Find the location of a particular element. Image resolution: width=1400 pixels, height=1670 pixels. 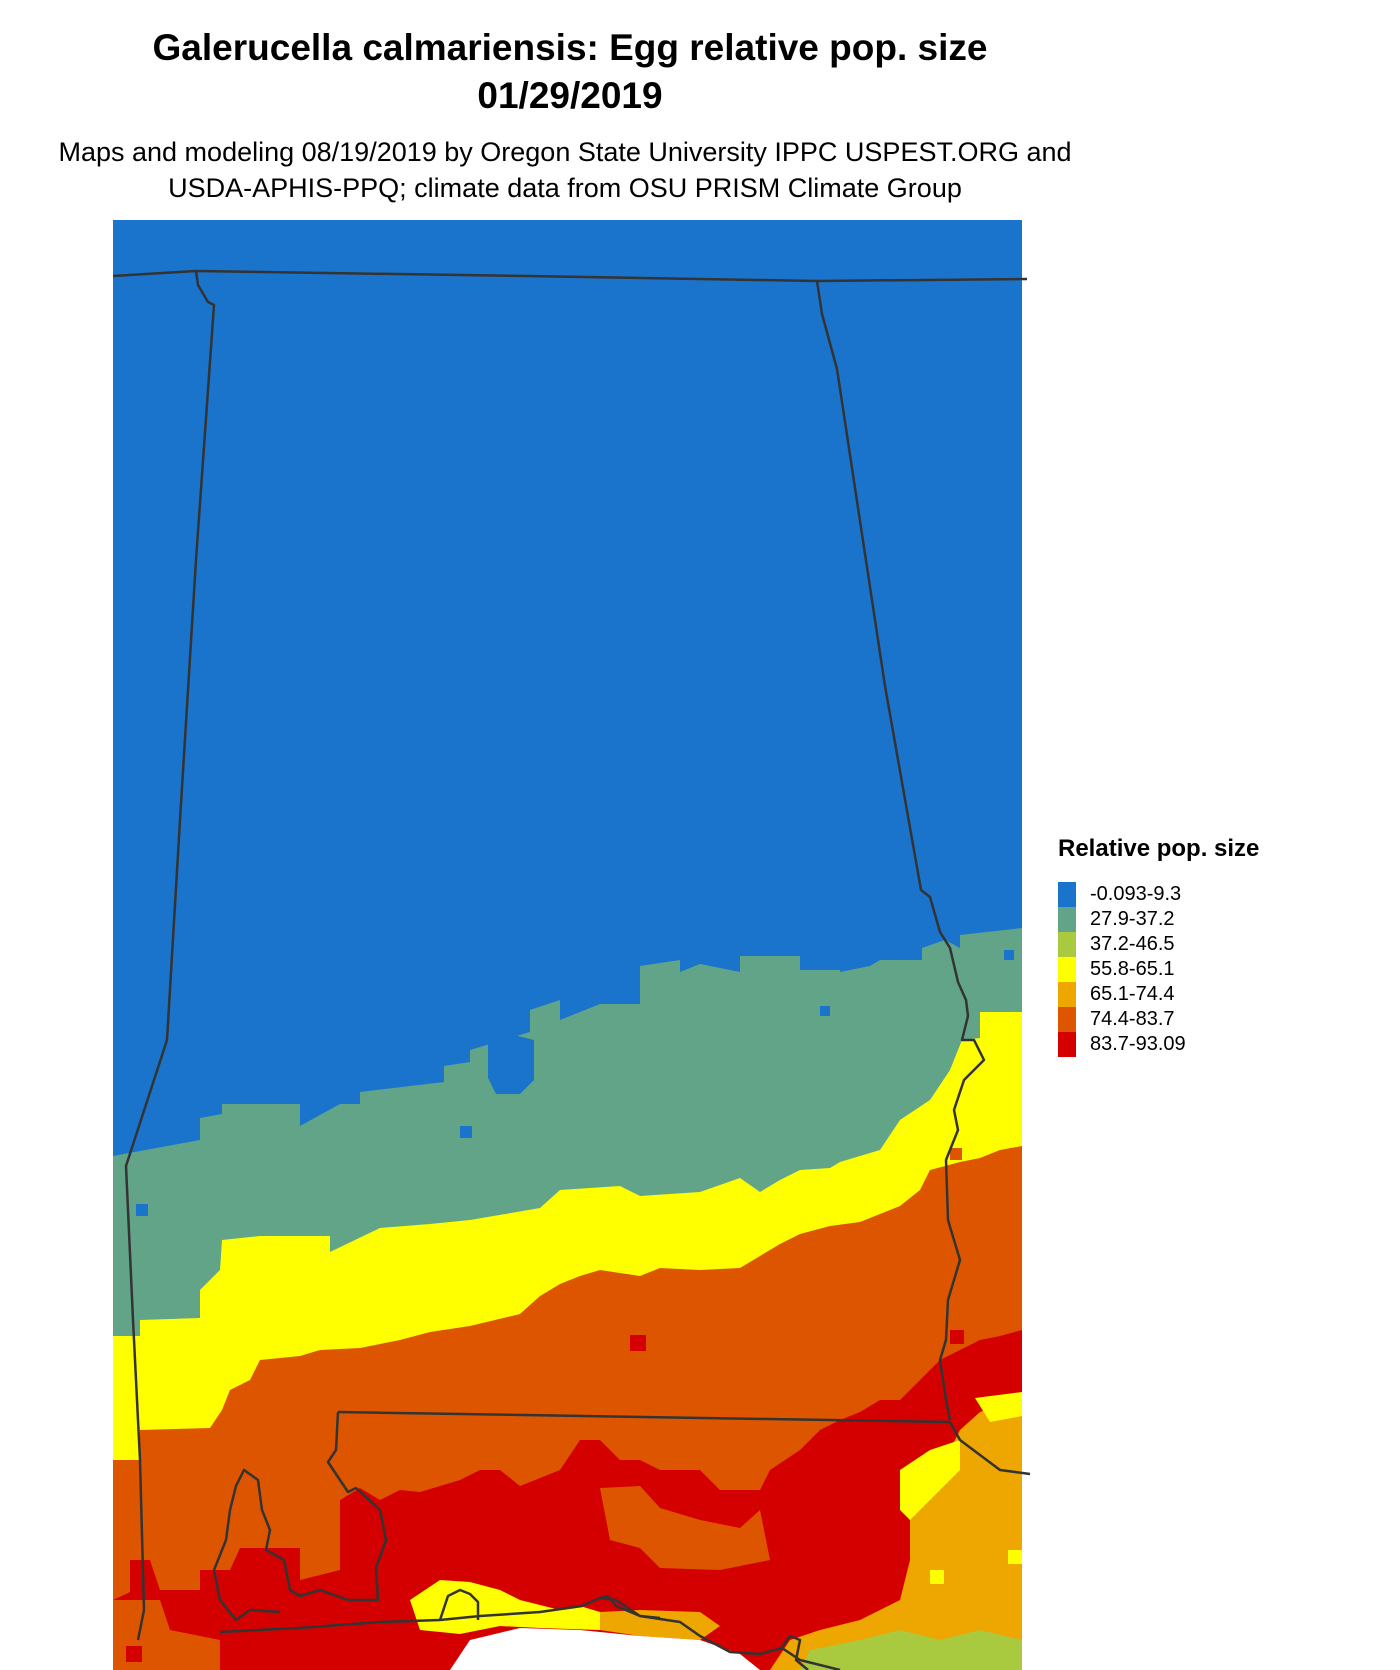

legend-label: 83.7-93.09 is located at coordinates (1138, 1044).